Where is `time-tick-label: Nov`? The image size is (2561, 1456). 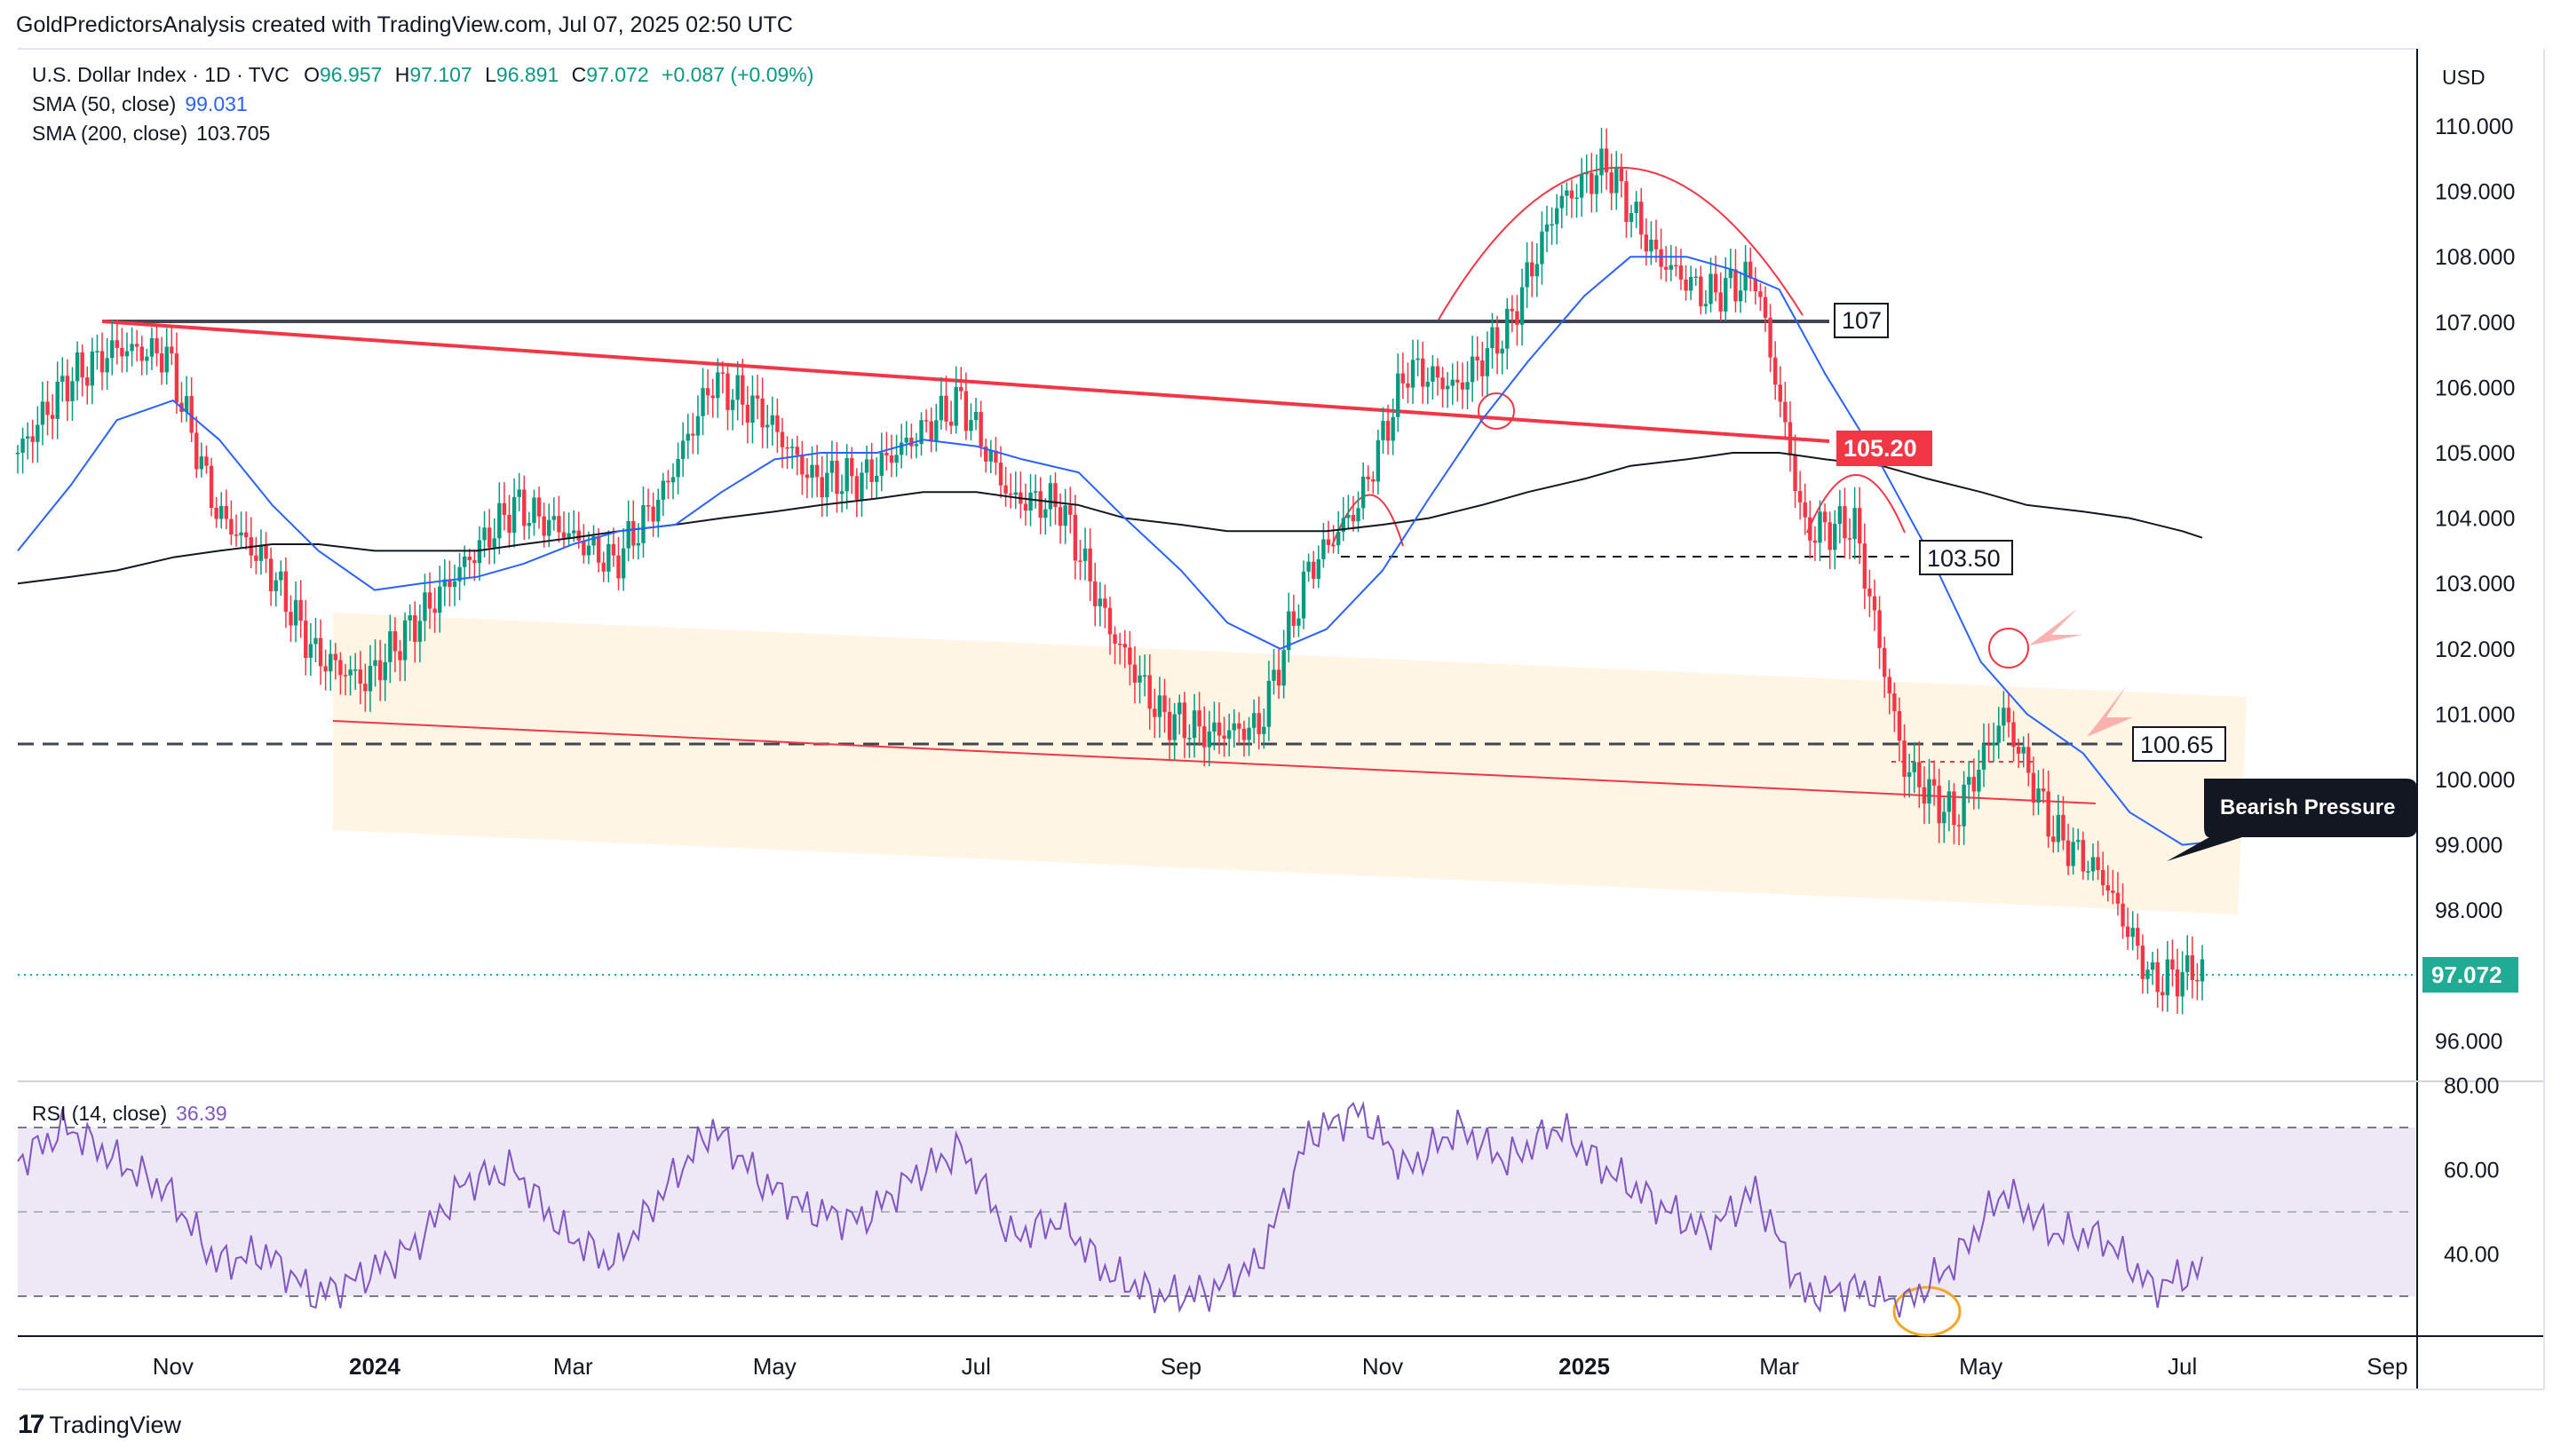 time-tick-label: Nov is located at coordinates (1382, 1366).